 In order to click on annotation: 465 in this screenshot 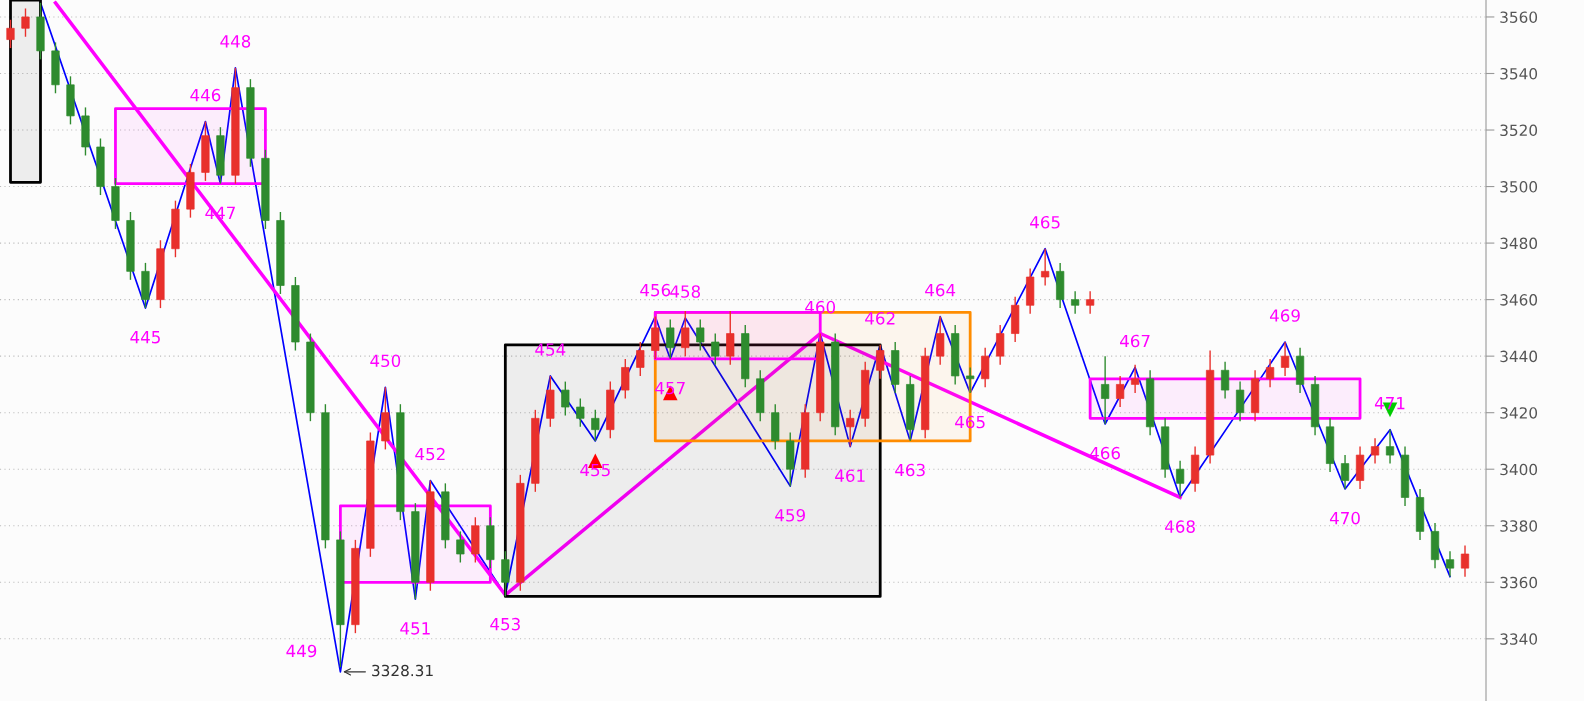, I will do `click(1045, 222)`.